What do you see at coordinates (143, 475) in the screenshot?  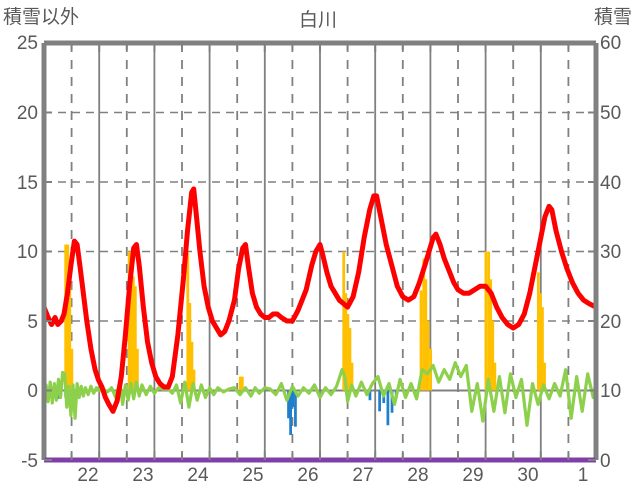 I see `x-tick-23: 23` at bounding box center [143, 475].